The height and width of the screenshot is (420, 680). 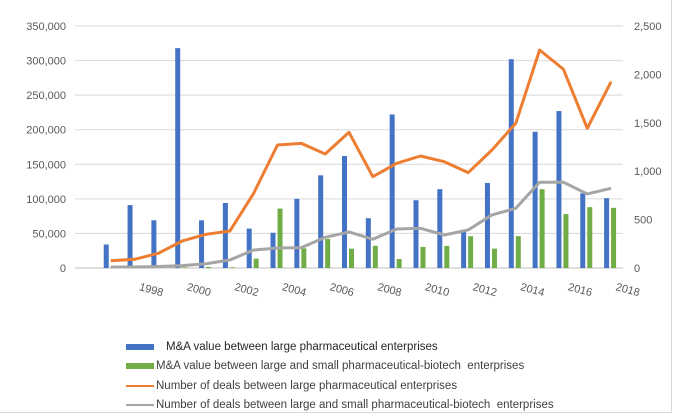 I want to click on bar-large-2010, so click(x=416, y=234).